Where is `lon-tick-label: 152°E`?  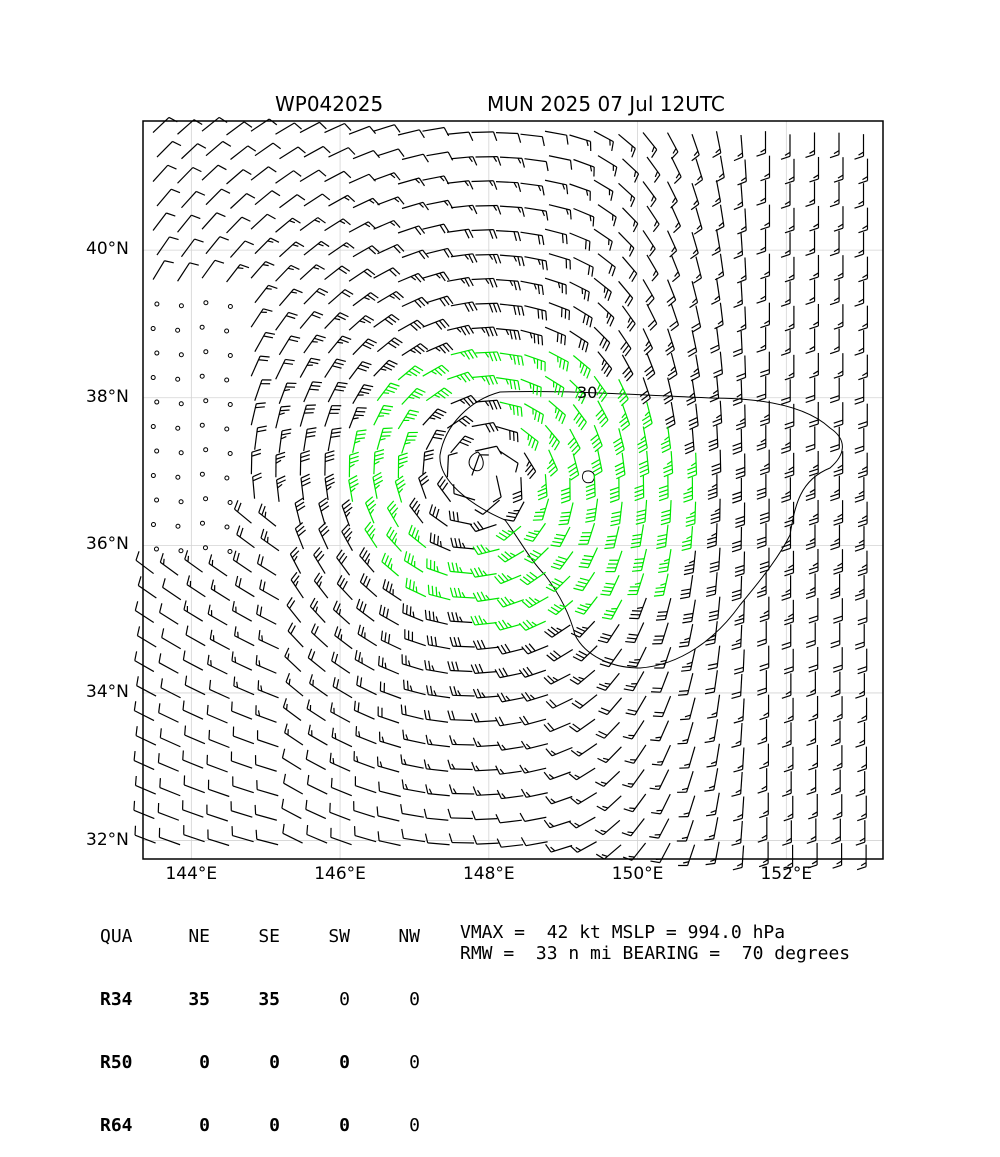 lon-tick-label: 152°E is located at coordinates (786, 874).